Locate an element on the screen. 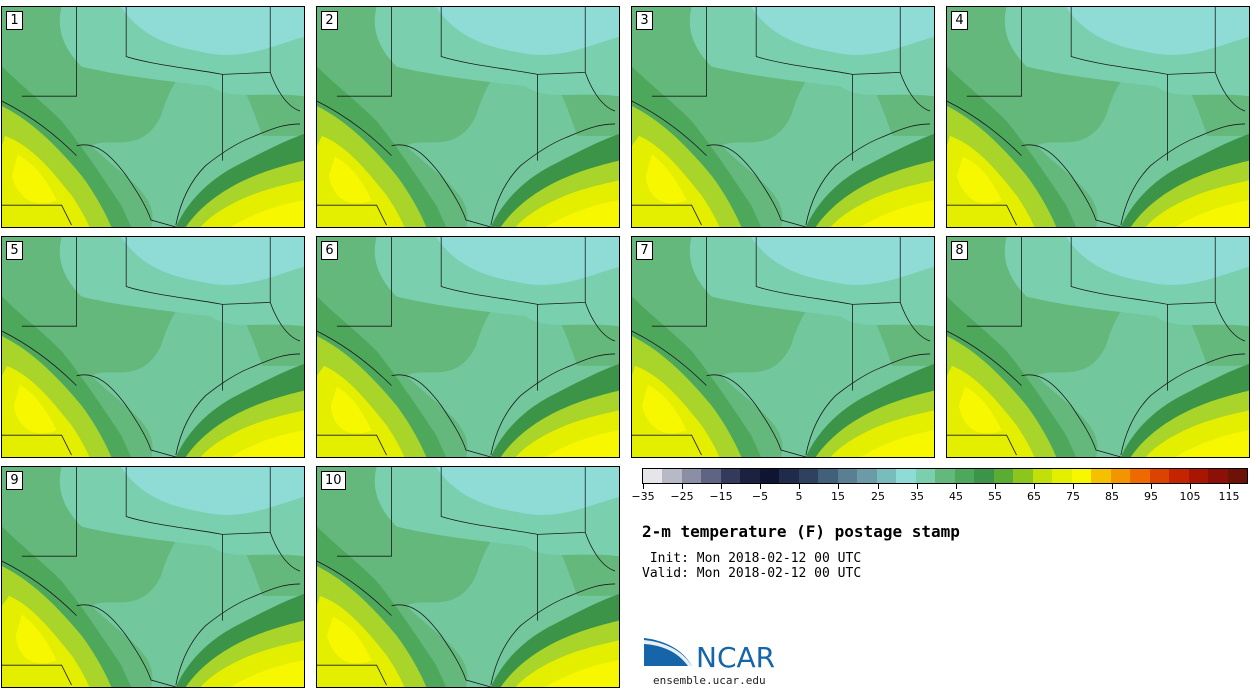 The height and width of the screenshot is (689, 1260). ensemble-member-panel: 5 is located at coordinates (153, 347).